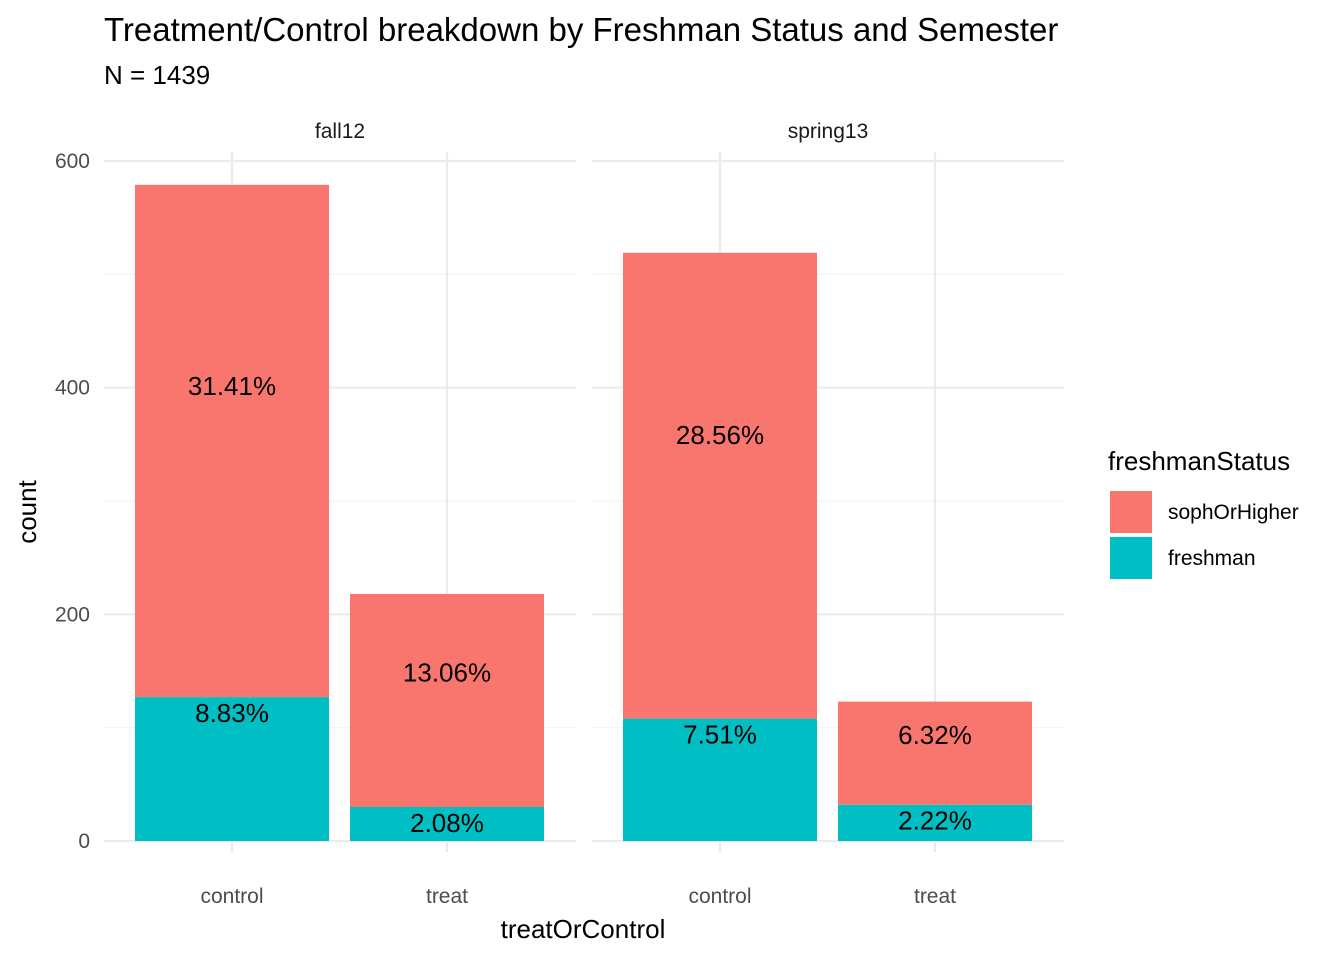 The width and height of the screenshot is (1344, 960). Describe the element at coordinates (935, 735) in the screenshot. I see `bar-label-sophorhigher: 6.32%` at that location.